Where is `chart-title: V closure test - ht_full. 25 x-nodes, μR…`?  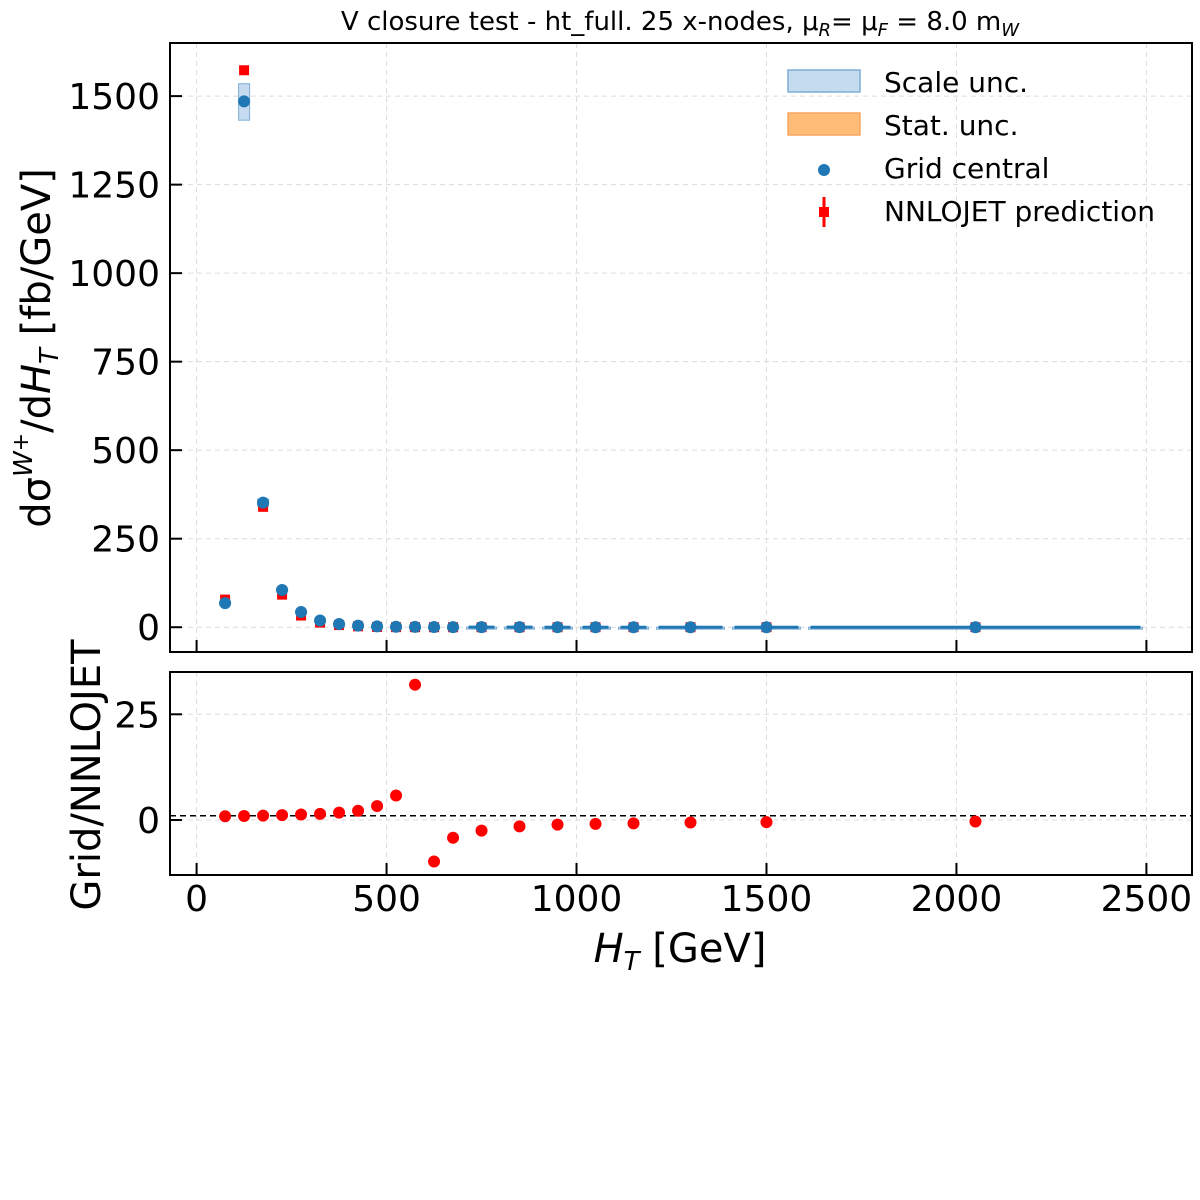 chart-title: V closure test - ht_full. 25 x-nodes, μR… is located at coordinates (680, 24).